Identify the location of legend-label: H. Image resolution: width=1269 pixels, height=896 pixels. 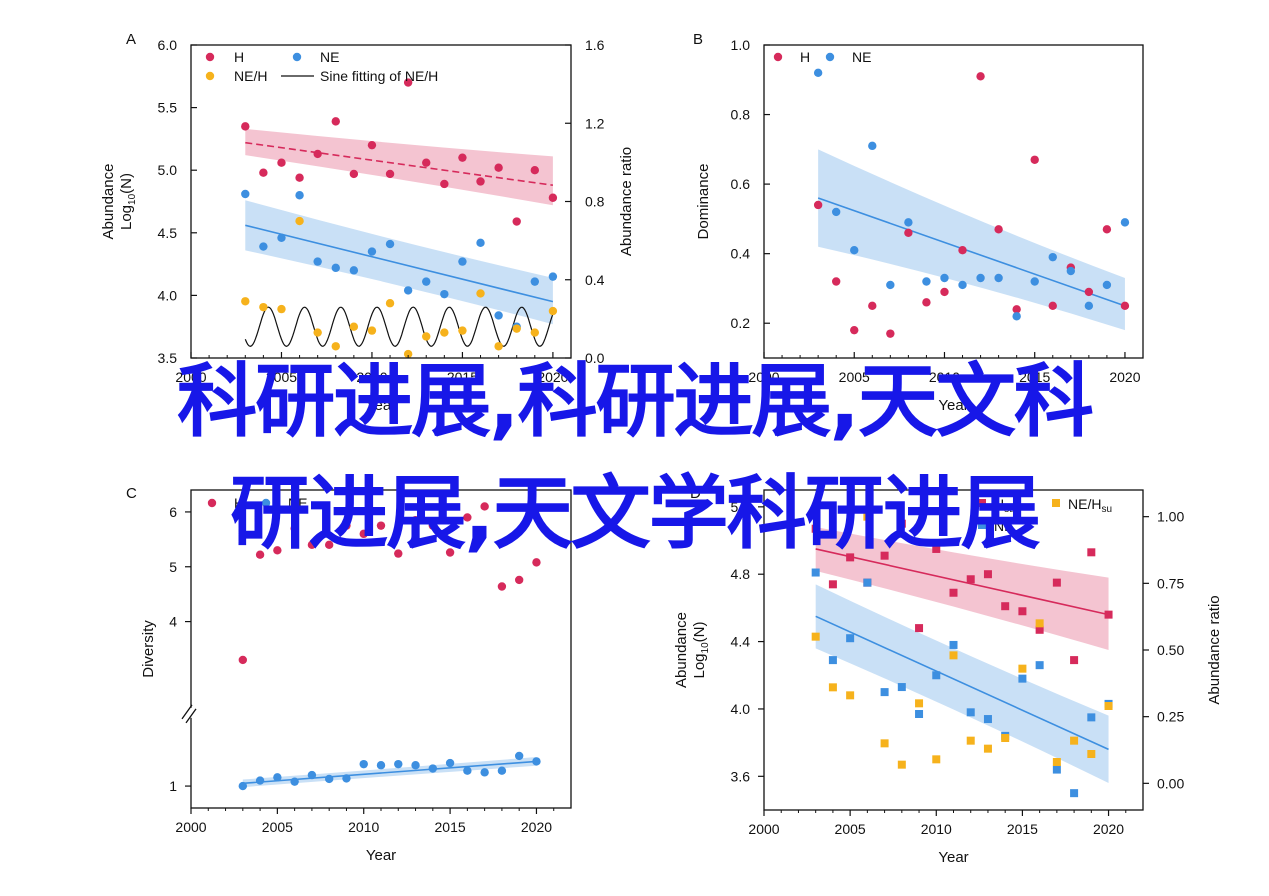
(805, 57).